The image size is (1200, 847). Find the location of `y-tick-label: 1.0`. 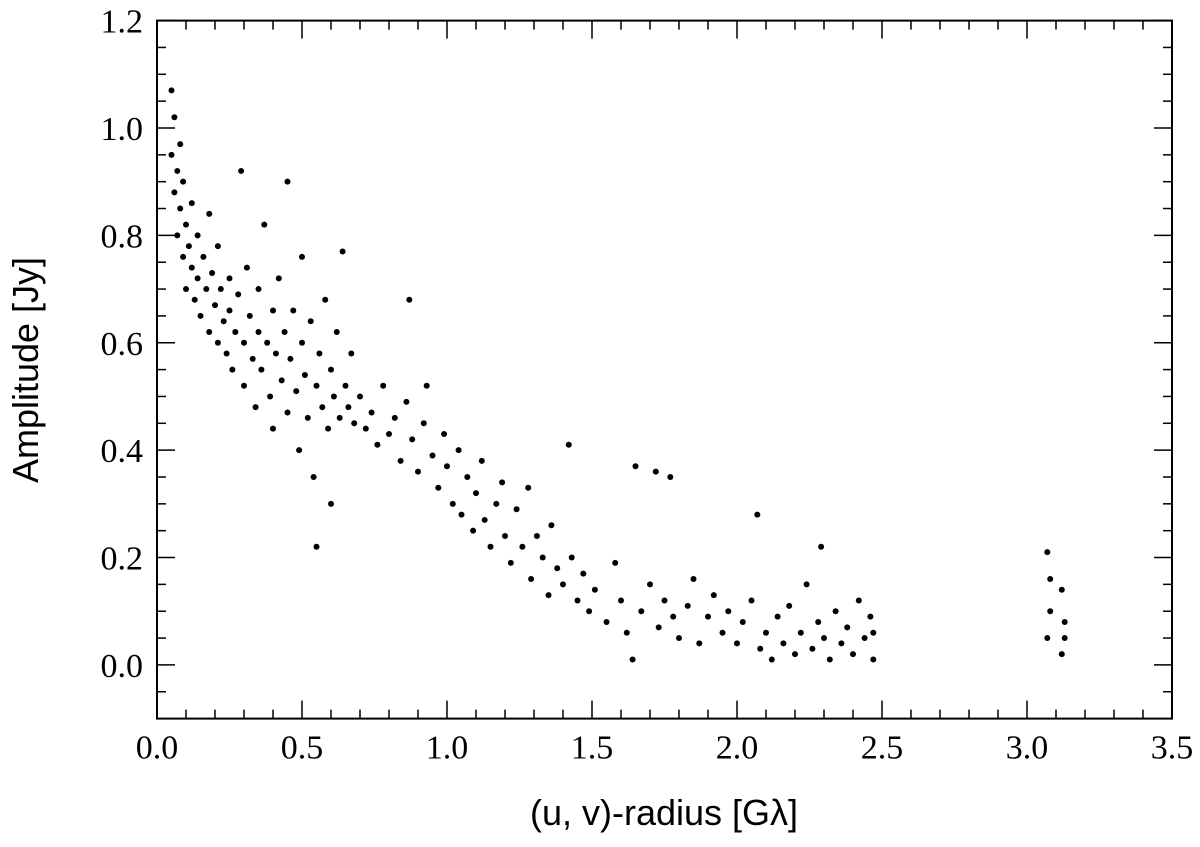

y-tick-label: 1.0 is located at coordinates (122, 129).